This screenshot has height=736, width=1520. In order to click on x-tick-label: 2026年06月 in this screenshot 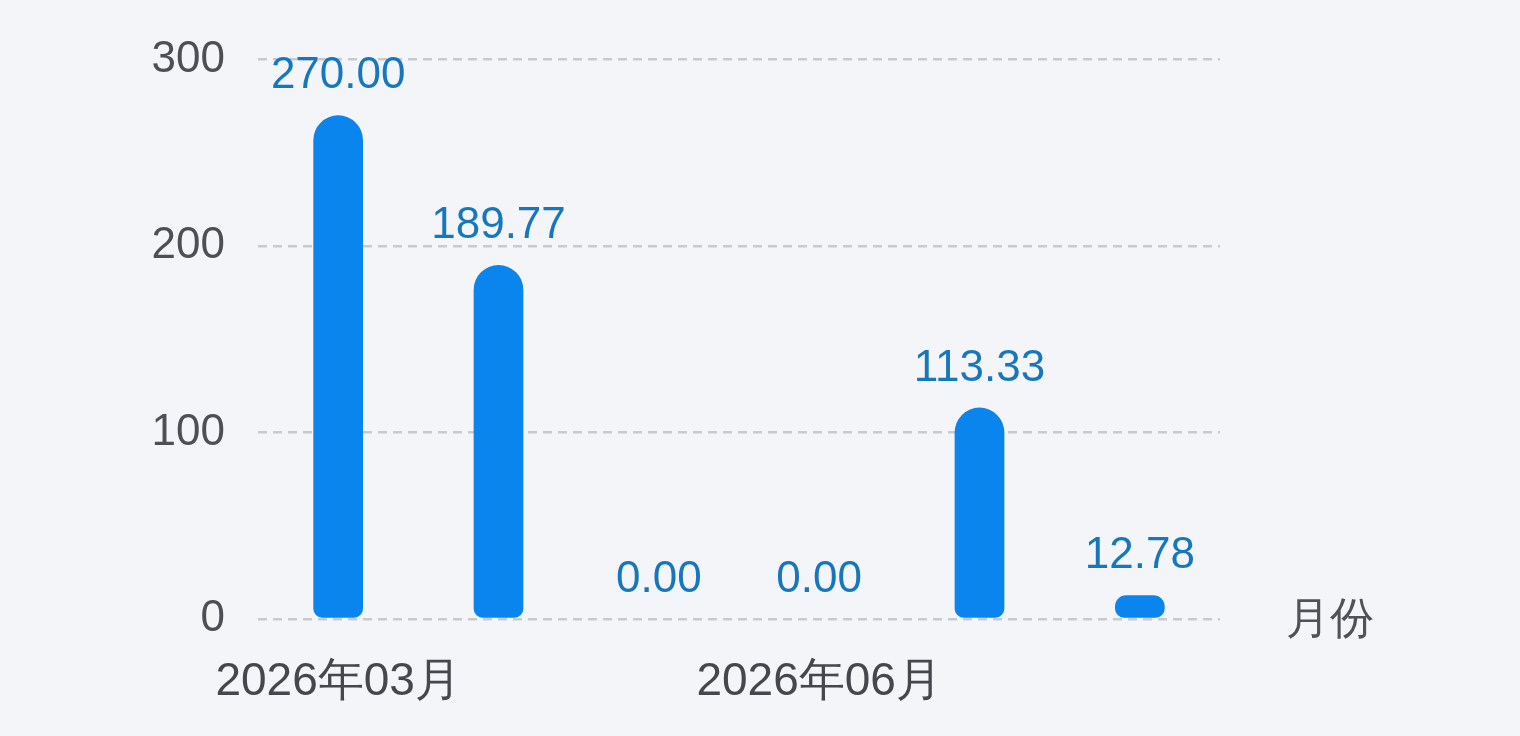, I will do `click(819, 679)`.